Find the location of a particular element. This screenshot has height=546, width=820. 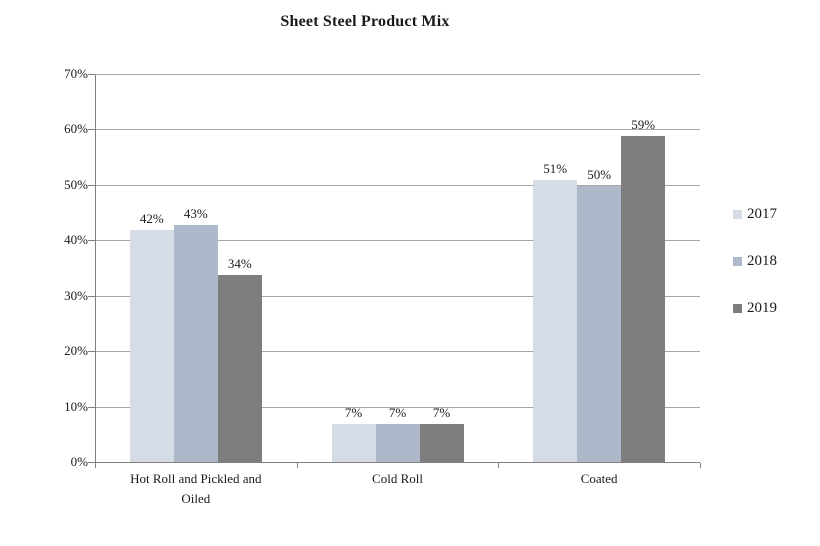

y-axis-label: 20% is located at coordinates (76, 351).